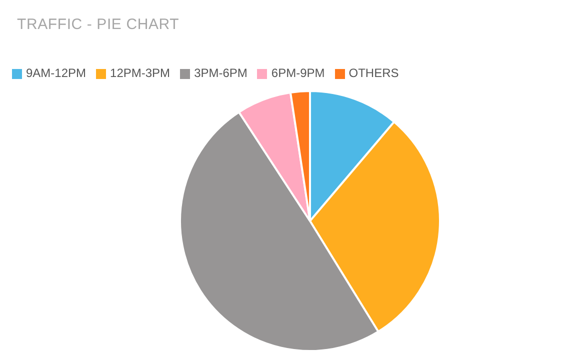 This screenshot has width=573, height=359. I want to click on legend-label: 12PM-3PM, so click(140, 73).